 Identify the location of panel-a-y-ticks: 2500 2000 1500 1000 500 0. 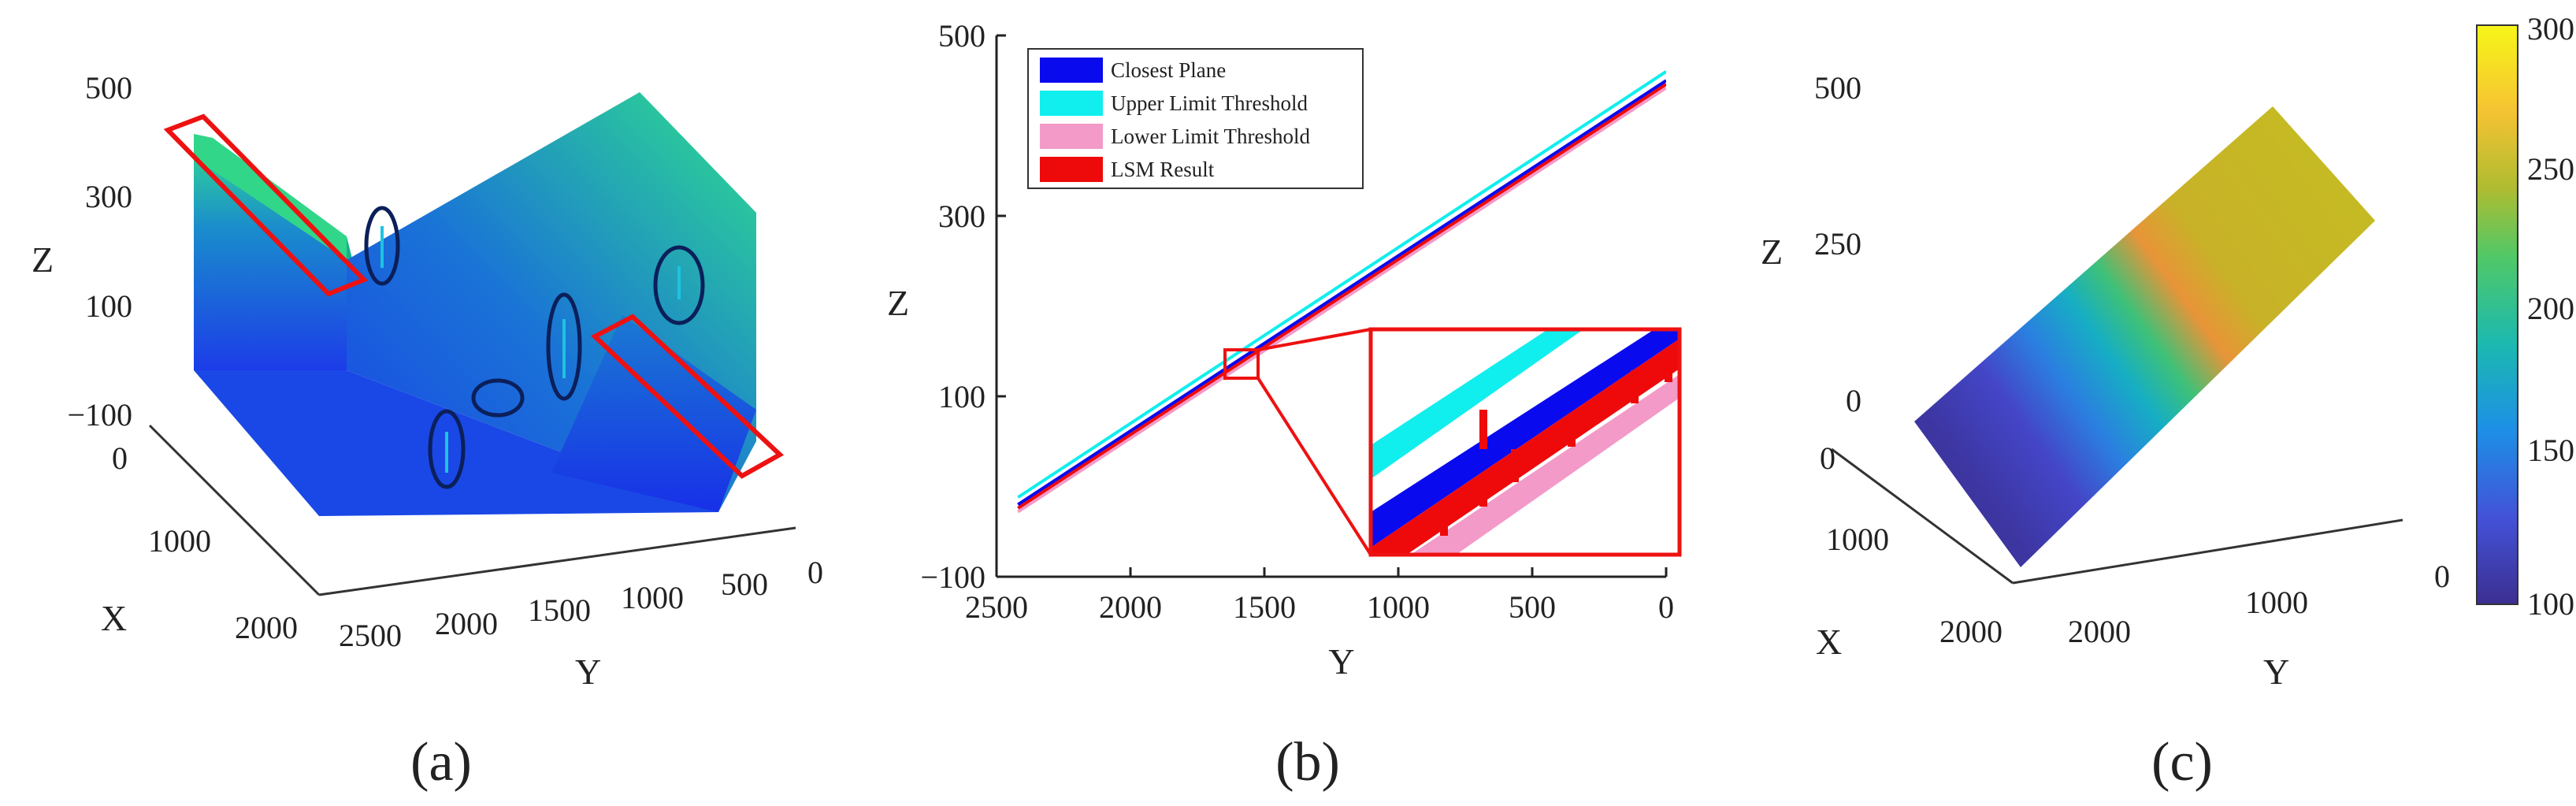
(581, 604).